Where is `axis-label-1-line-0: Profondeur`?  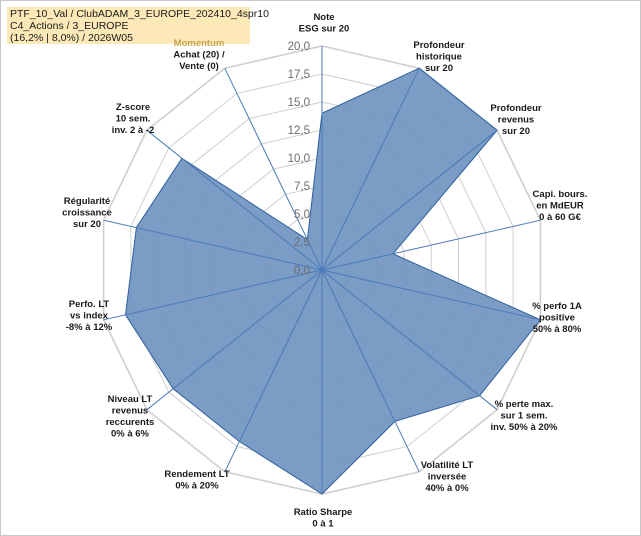
axis-label-1-line-0: Profondeur is located at coordinates (438, 45).